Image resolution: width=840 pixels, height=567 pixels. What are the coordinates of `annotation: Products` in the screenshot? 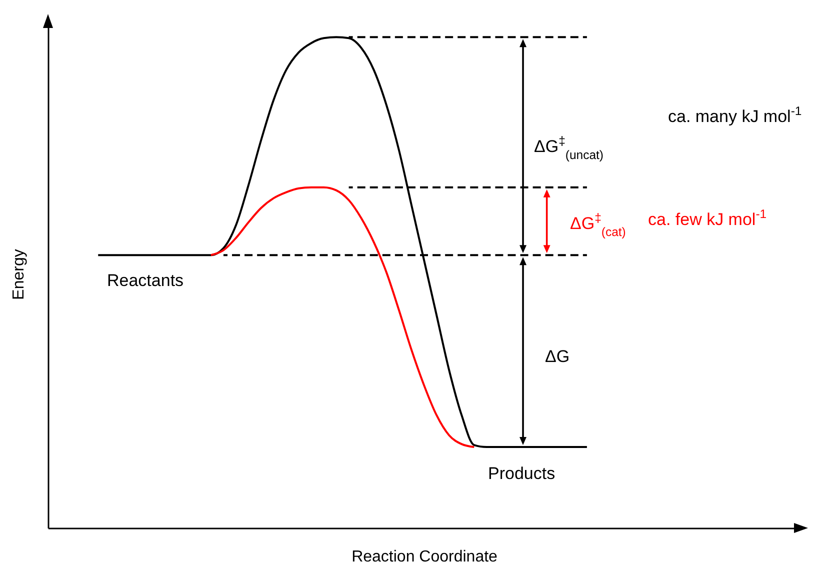 It's located at (522, 473).